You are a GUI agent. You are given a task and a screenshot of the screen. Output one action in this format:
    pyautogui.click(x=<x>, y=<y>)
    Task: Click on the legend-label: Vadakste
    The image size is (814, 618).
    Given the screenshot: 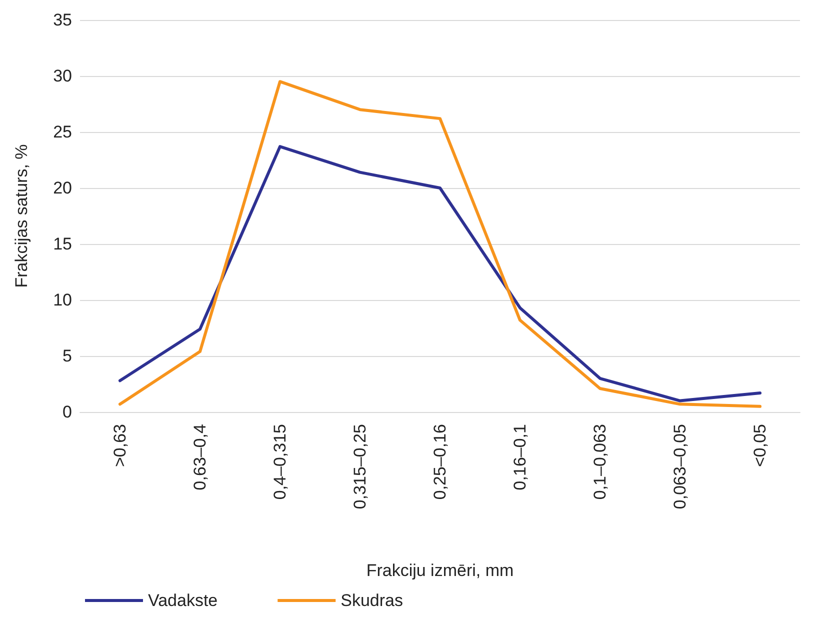 What is the action you would take?
    pyautogui.click(x=183, y=600)
    